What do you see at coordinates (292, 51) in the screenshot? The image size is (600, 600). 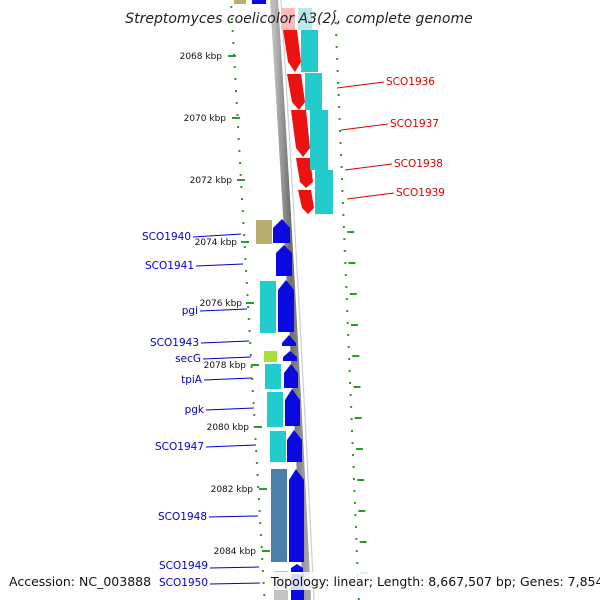 I see `gene-arrow-SCO1936` at bounding box center [292, 51].